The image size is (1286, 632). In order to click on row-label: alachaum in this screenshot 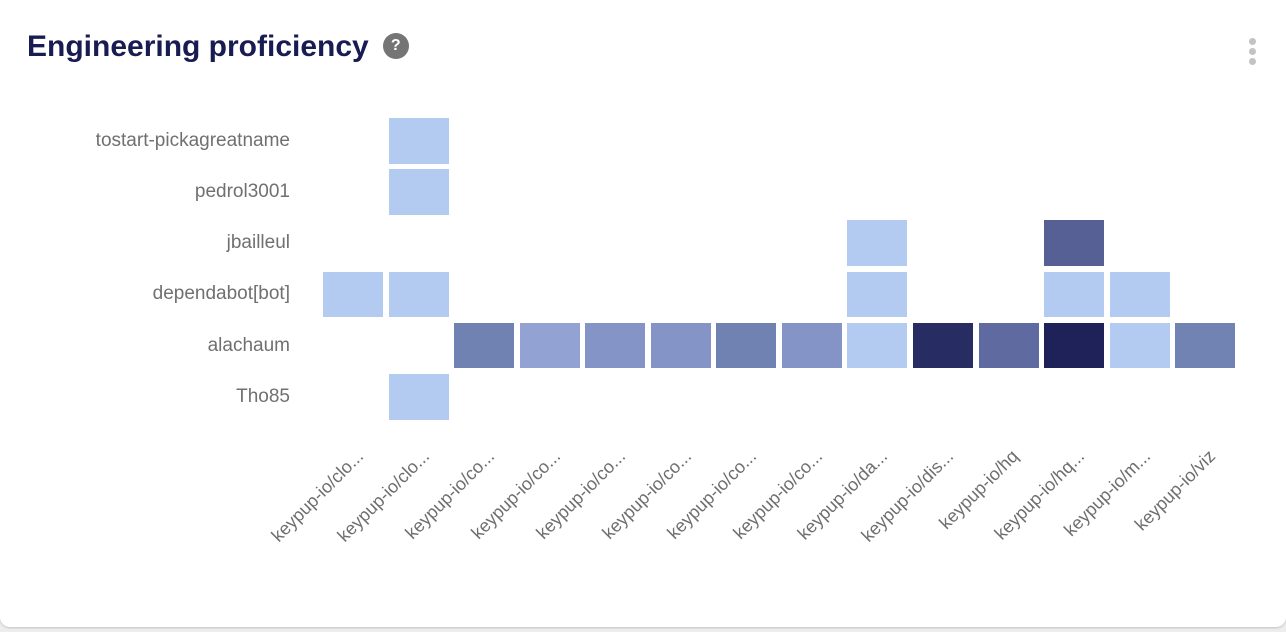, I will do `click(248, 345)`.